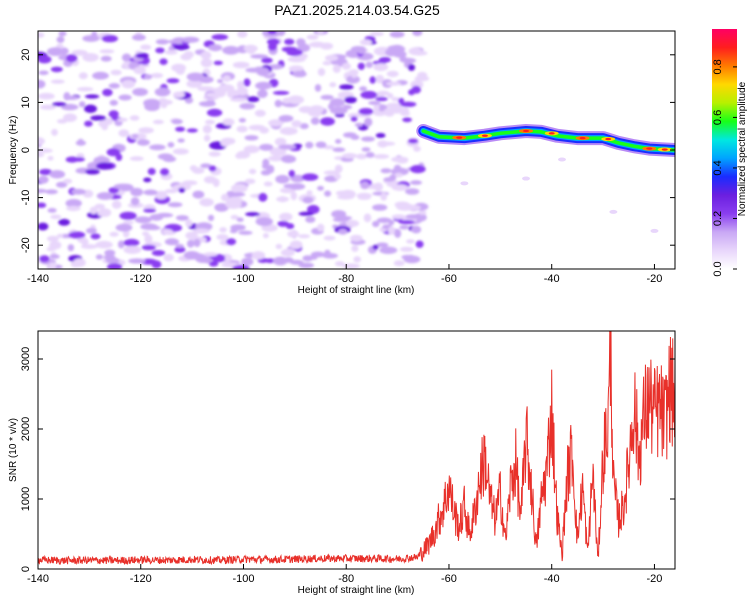  What do you see at coordinates (26, 499) in the screenshot?
I see `y-tick-label: 1000` at bounding box center [26, 499].